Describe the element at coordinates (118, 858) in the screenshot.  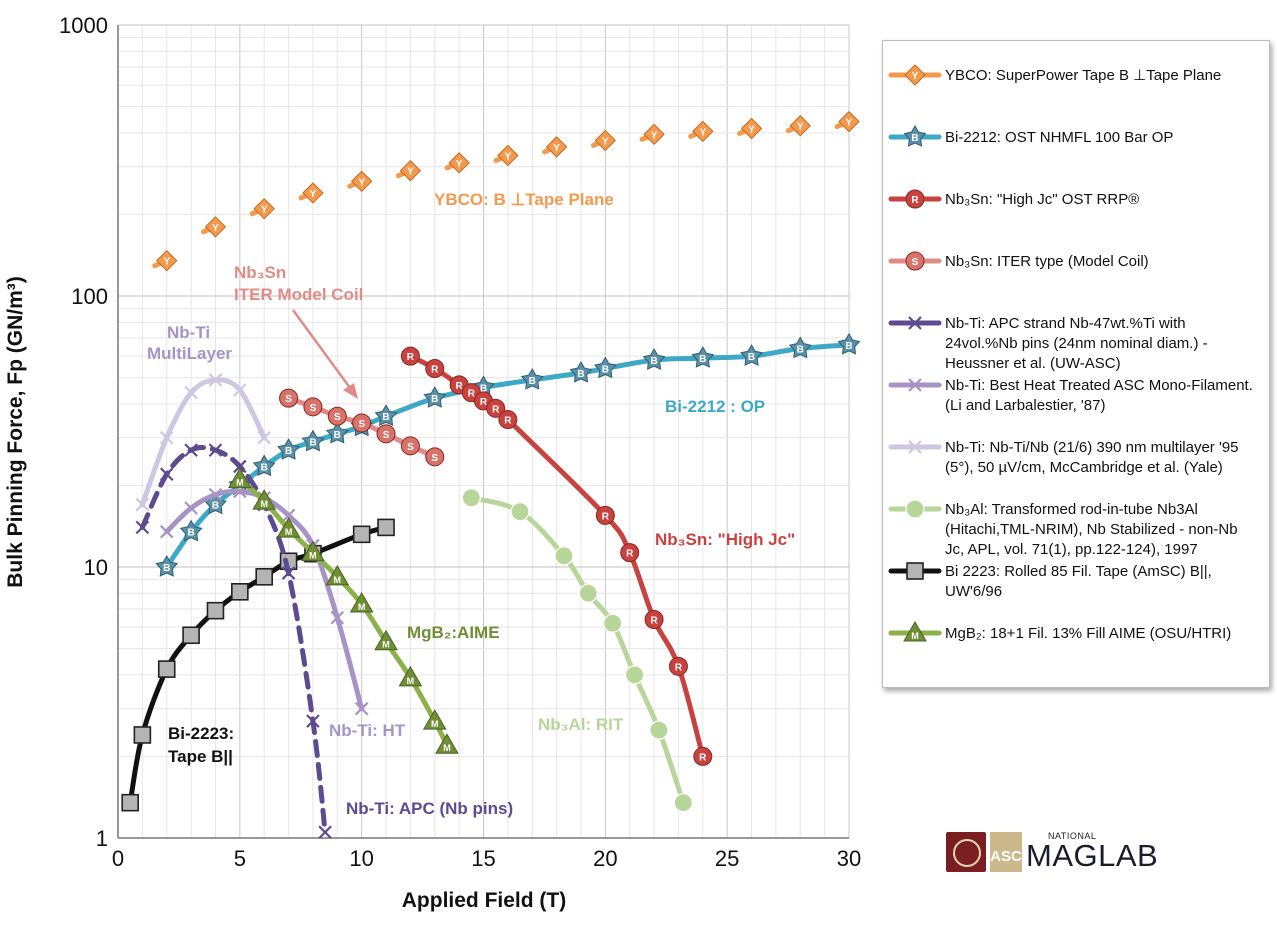
I see `x-tick-label: 0` at that location.